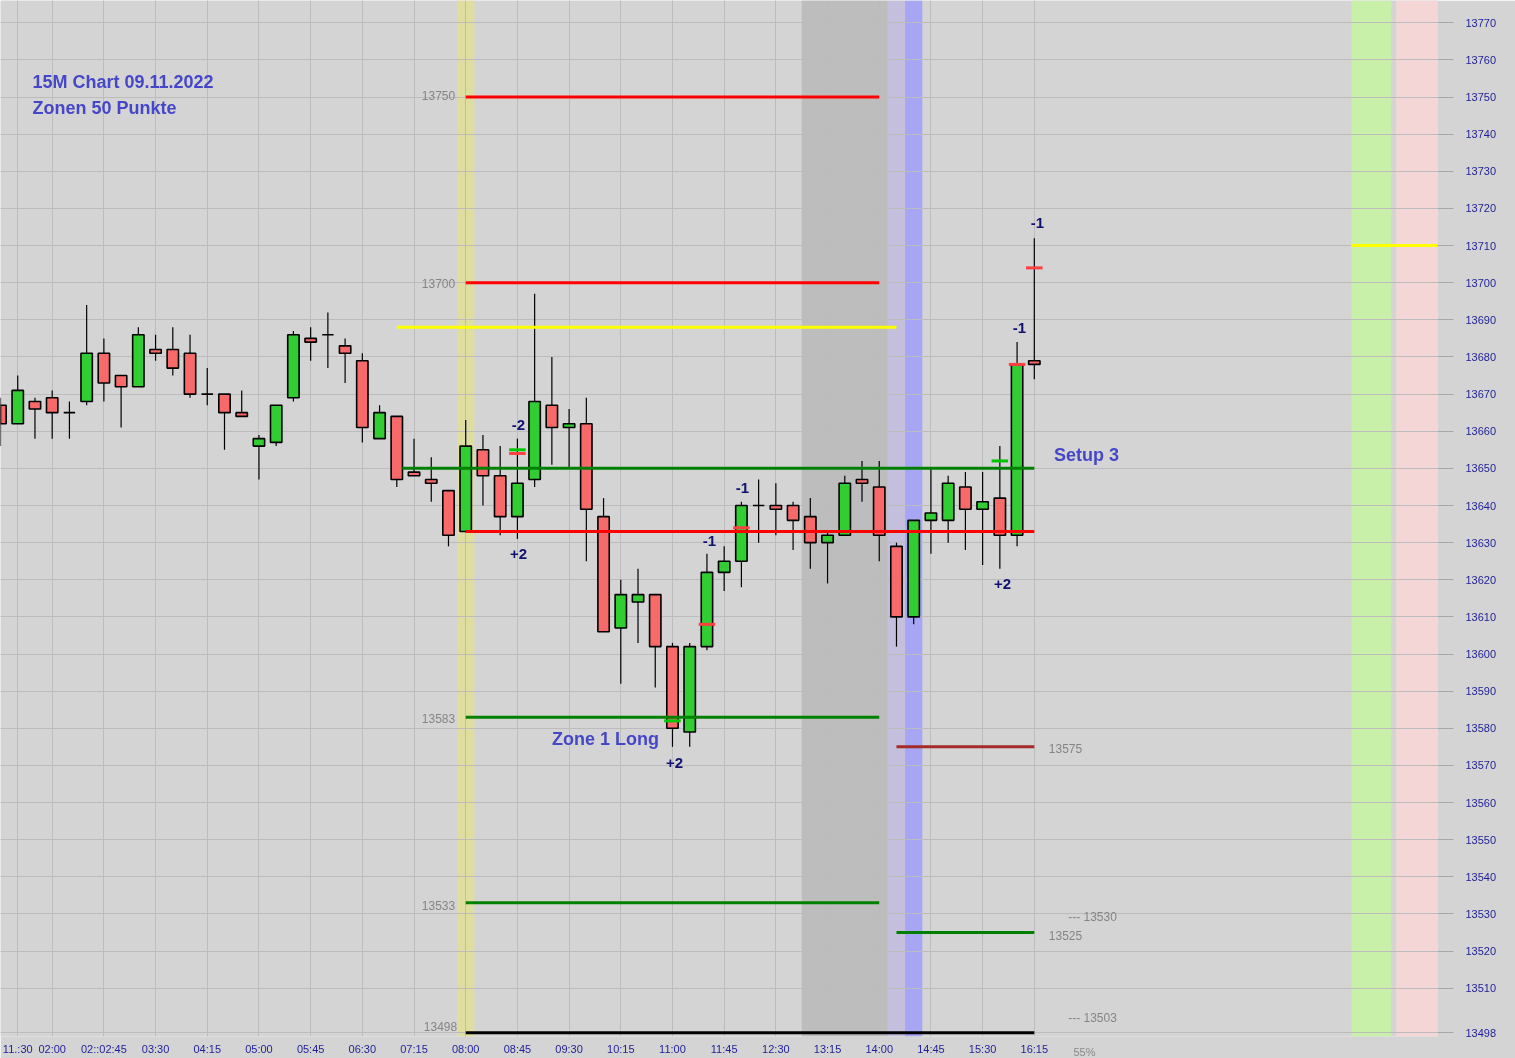 The height and width of the screenshot is (1058, 1515). Describe the element at coordinates (672, 1048) in the screenshot. I see `x-tick-label: 11:00` at that location.